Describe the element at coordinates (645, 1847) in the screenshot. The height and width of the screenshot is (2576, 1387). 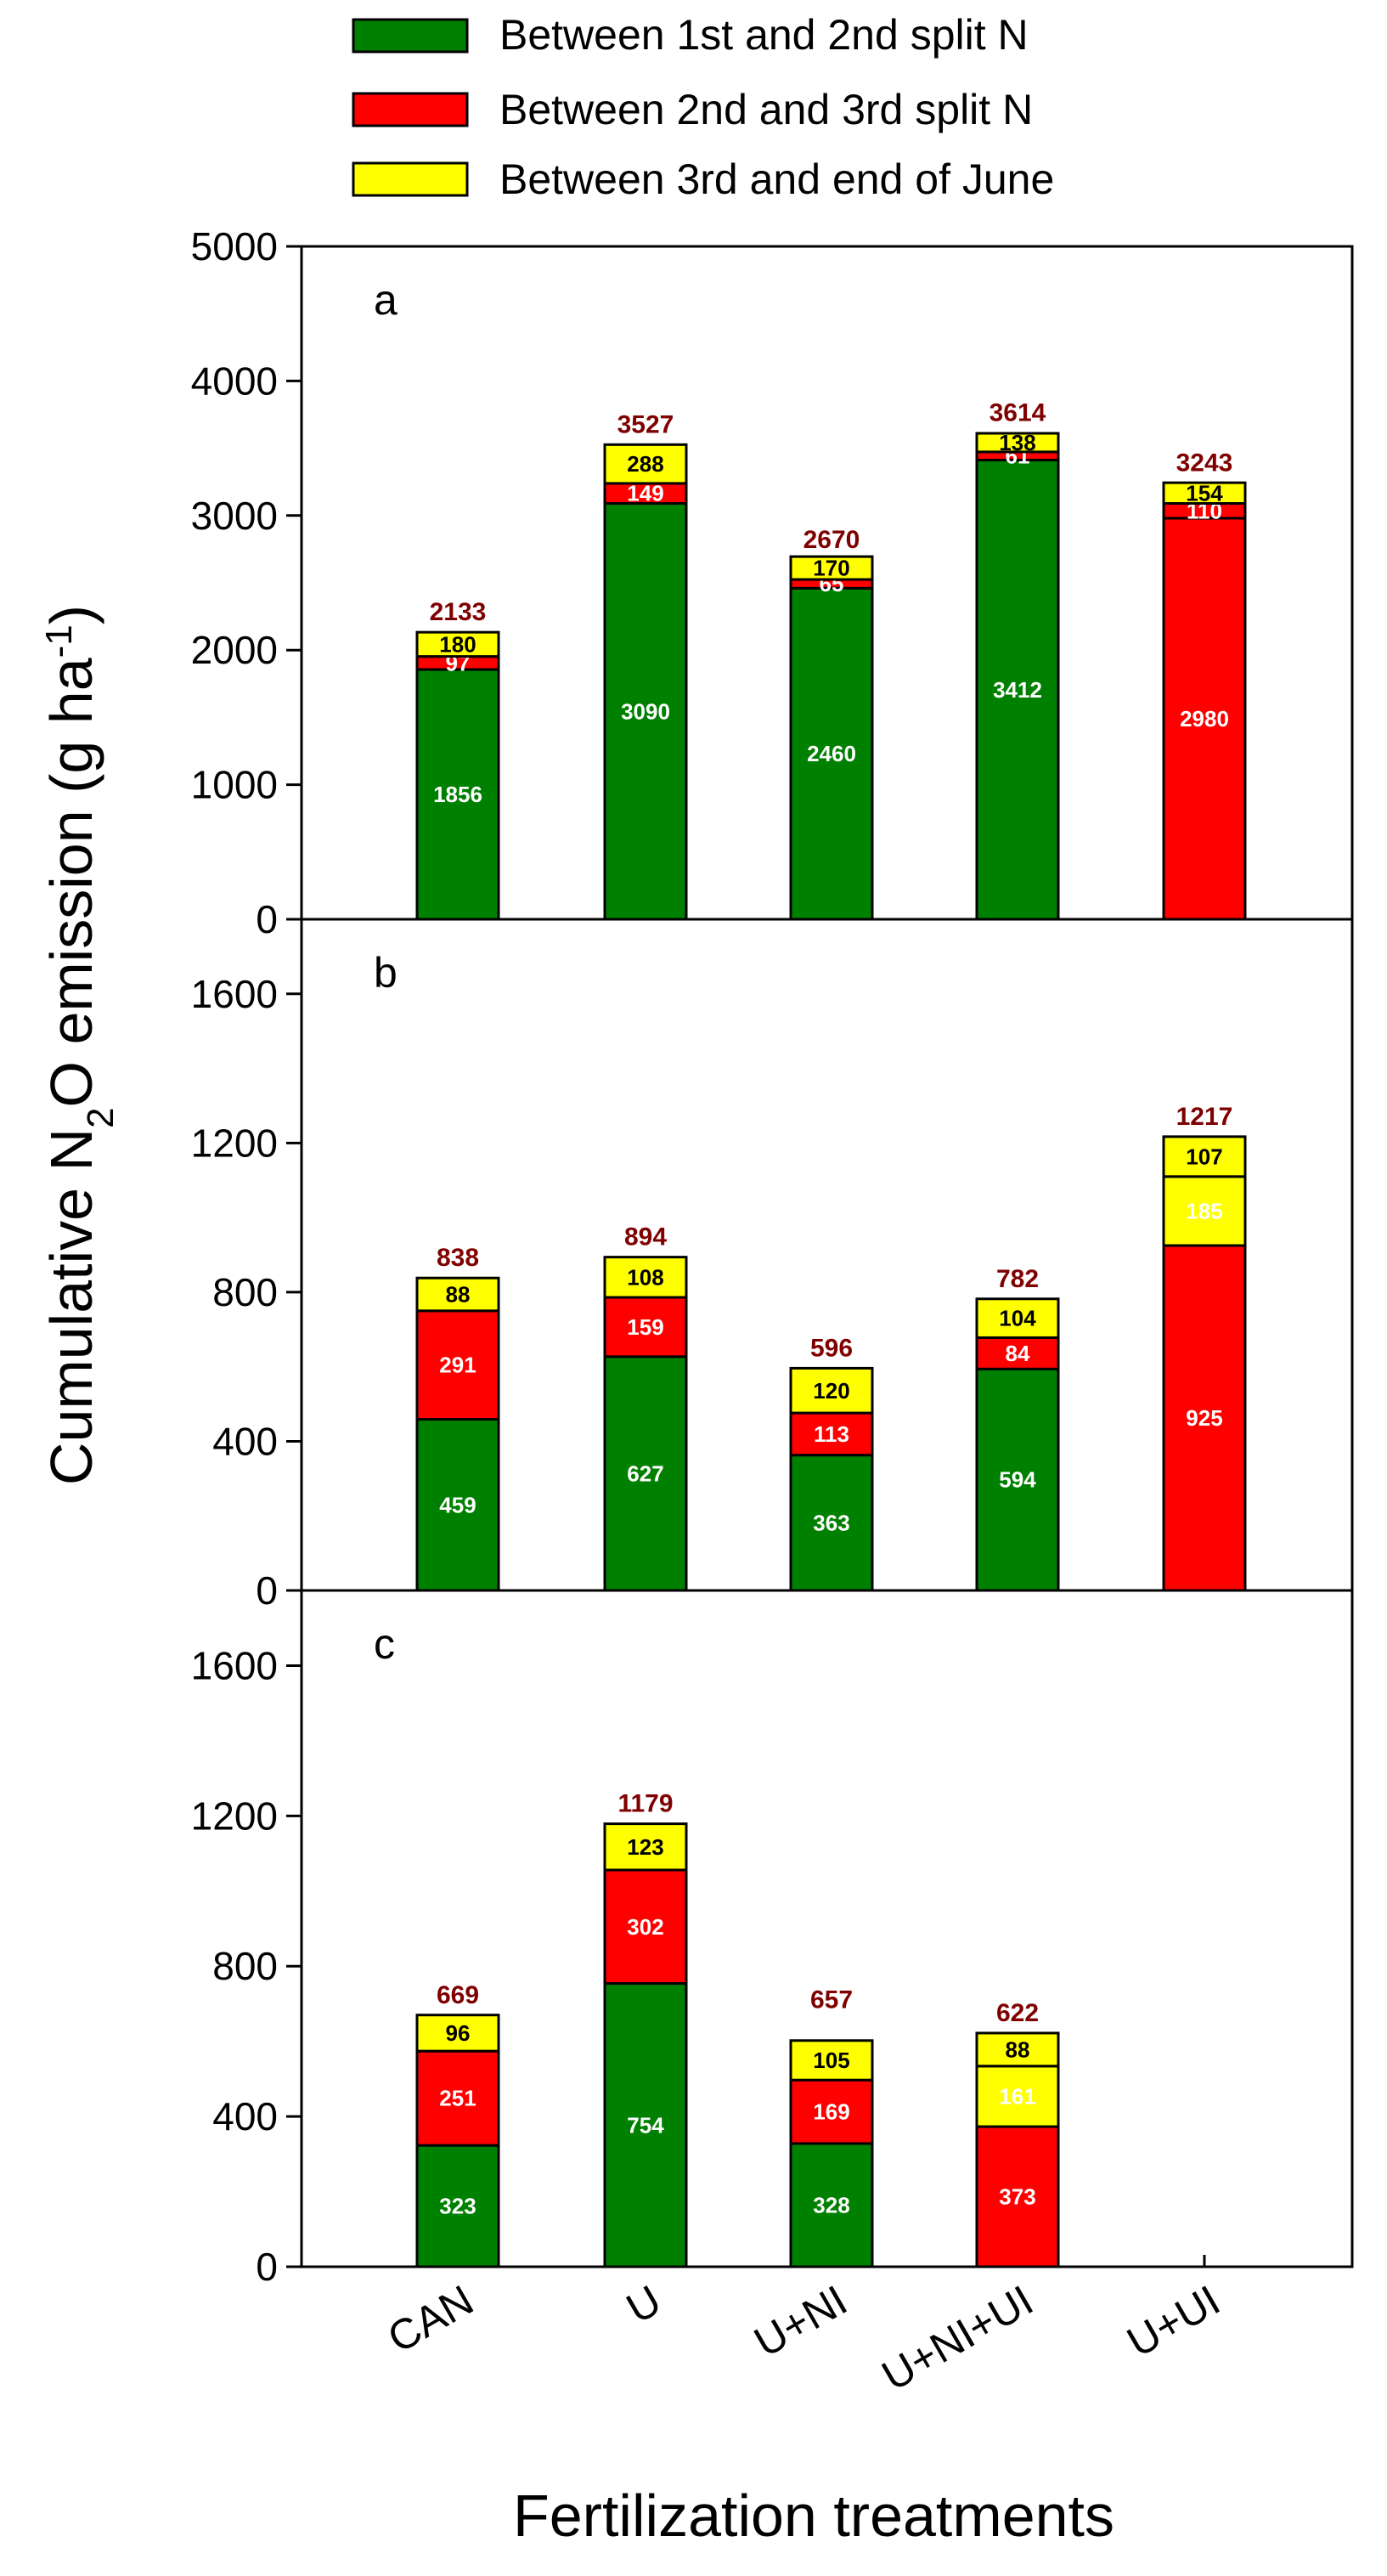
I see `bar-segment-label: 123` at that location.